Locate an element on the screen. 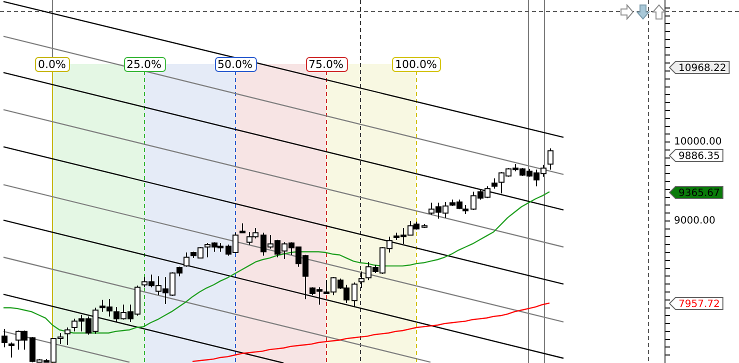  annotation: 0.0% is located at coordinates (52, 64).